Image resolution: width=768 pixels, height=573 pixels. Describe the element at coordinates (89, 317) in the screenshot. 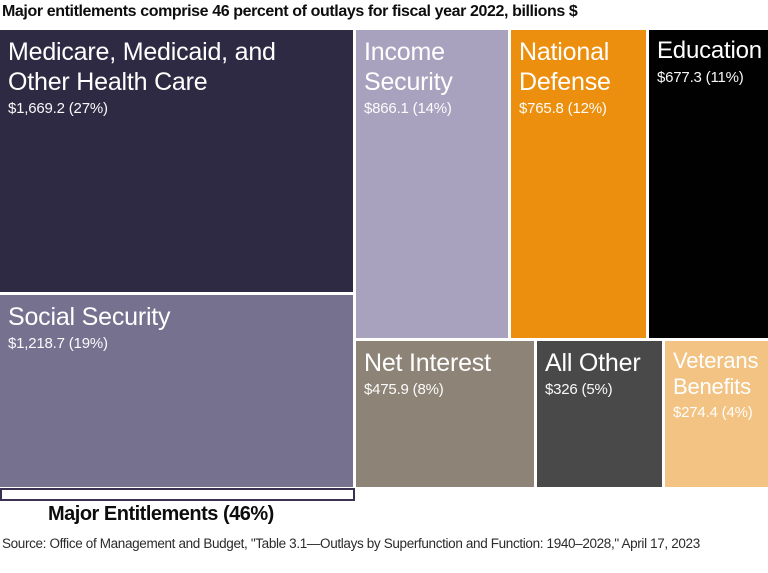

I see `tile-name: Social Security` at that location.